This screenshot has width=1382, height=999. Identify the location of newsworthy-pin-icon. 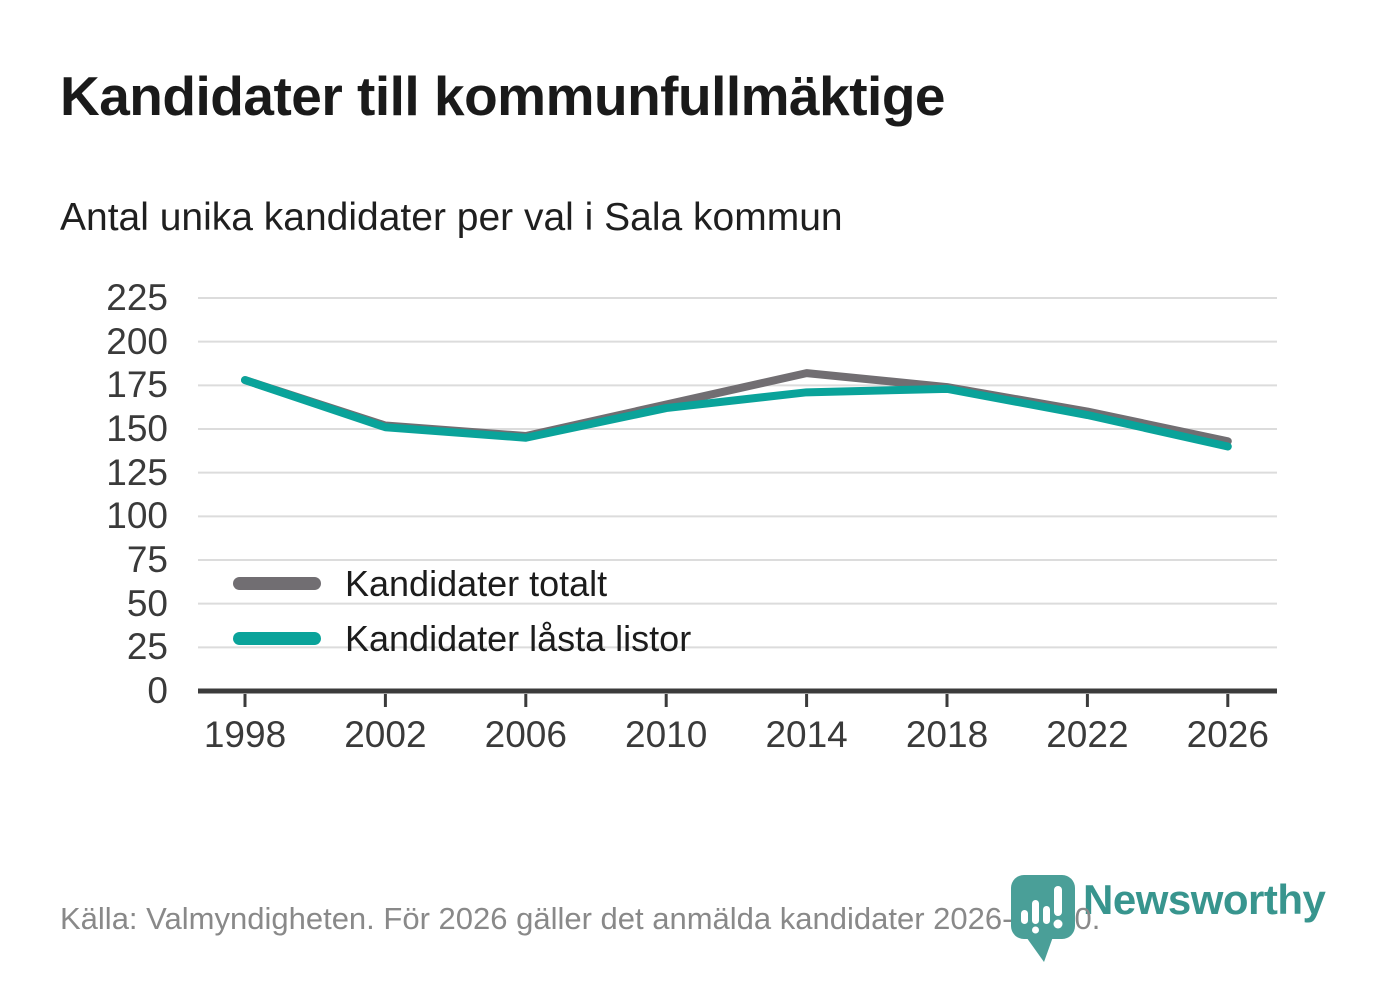
(1043, 918).